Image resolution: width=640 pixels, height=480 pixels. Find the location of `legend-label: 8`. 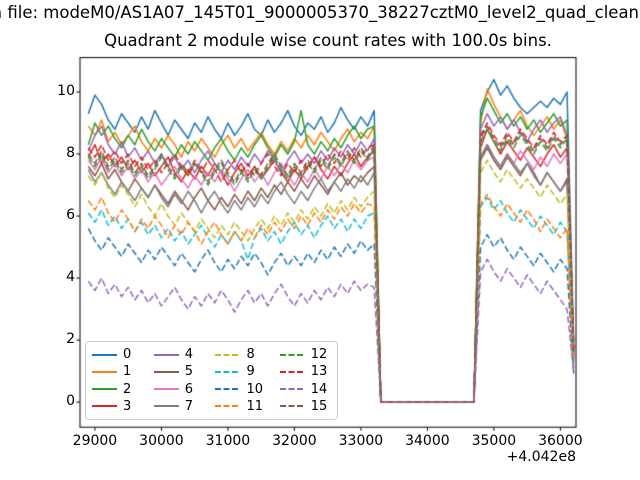

legend-label: 8 is located at coordinates (250, 355).